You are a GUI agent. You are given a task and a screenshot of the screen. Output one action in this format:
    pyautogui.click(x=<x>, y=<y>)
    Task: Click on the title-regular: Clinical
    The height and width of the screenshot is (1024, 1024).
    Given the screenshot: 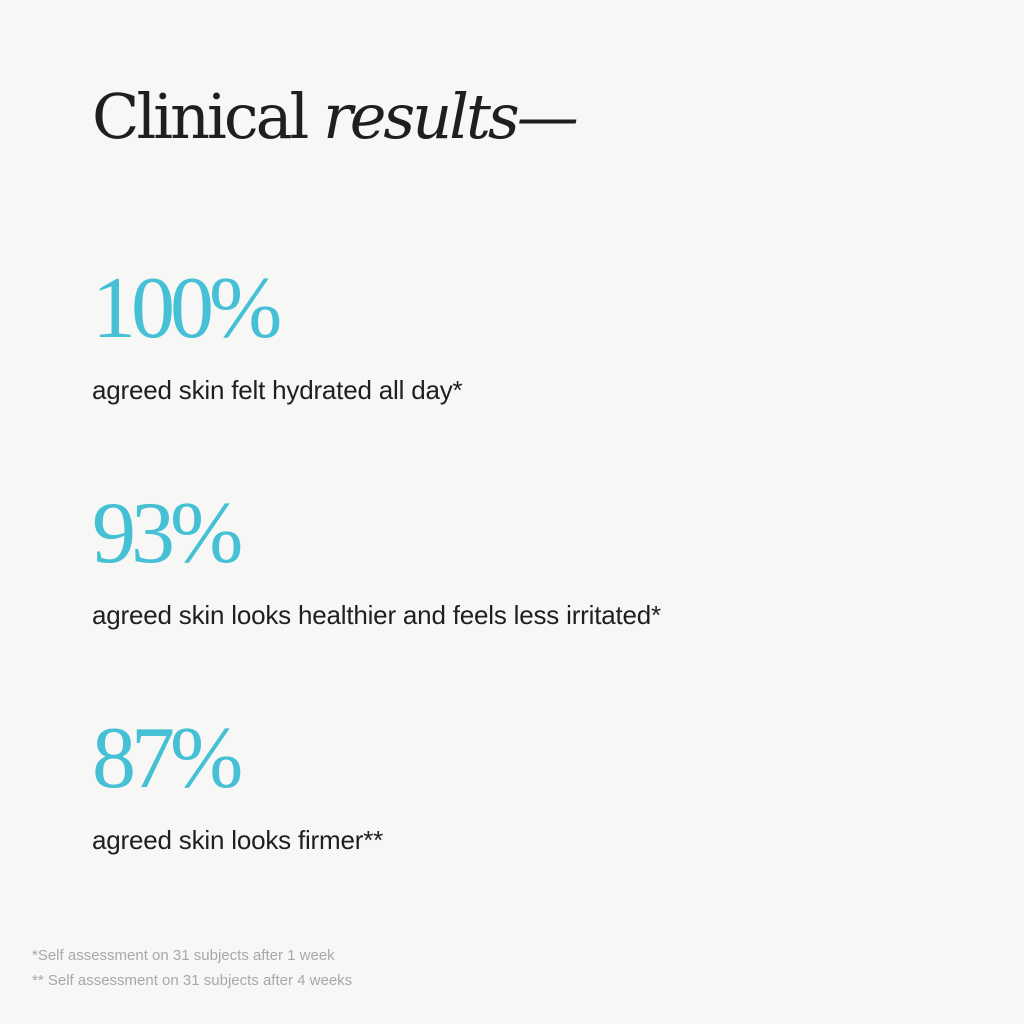 What is the action you would take?
    pyautogui.click(x=200, y=116)
    